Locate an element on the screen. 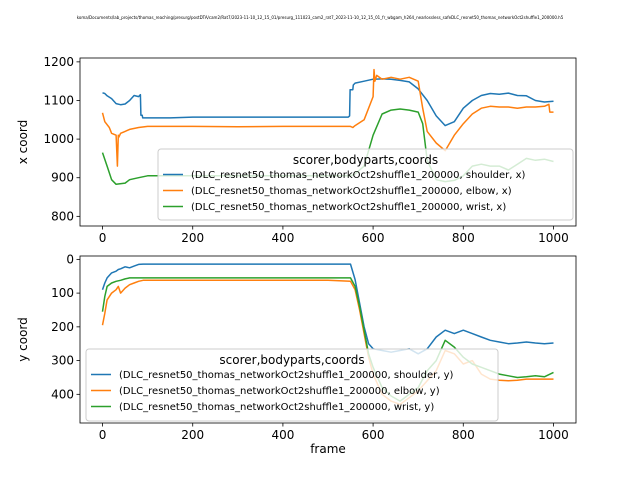 Image resolution: width=640 pixels, height=480 pixels. y-tick-label: 900 is located at coordinates (62, 178).